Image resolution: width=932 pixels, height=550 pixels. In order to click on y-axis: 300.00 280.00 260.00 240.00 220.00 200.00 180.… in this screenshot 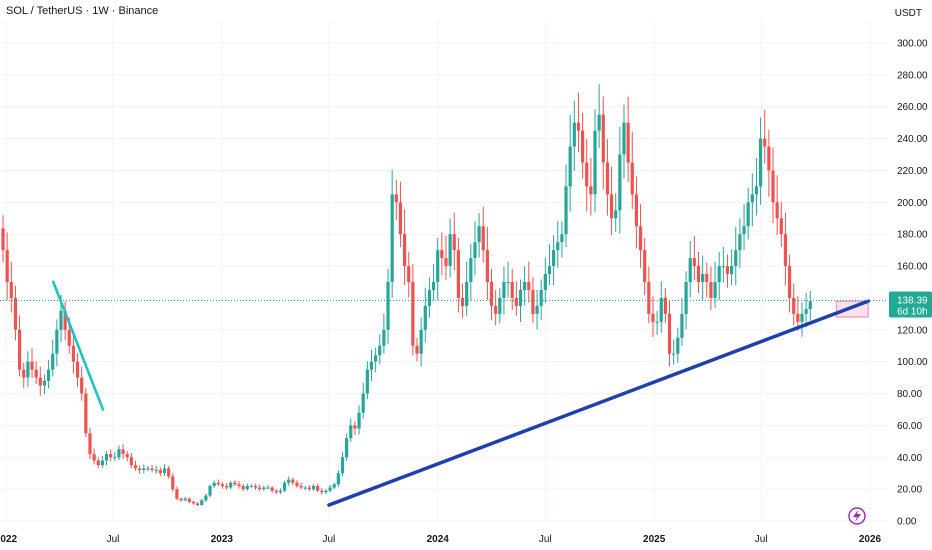, I will do `click(912, 283)`.